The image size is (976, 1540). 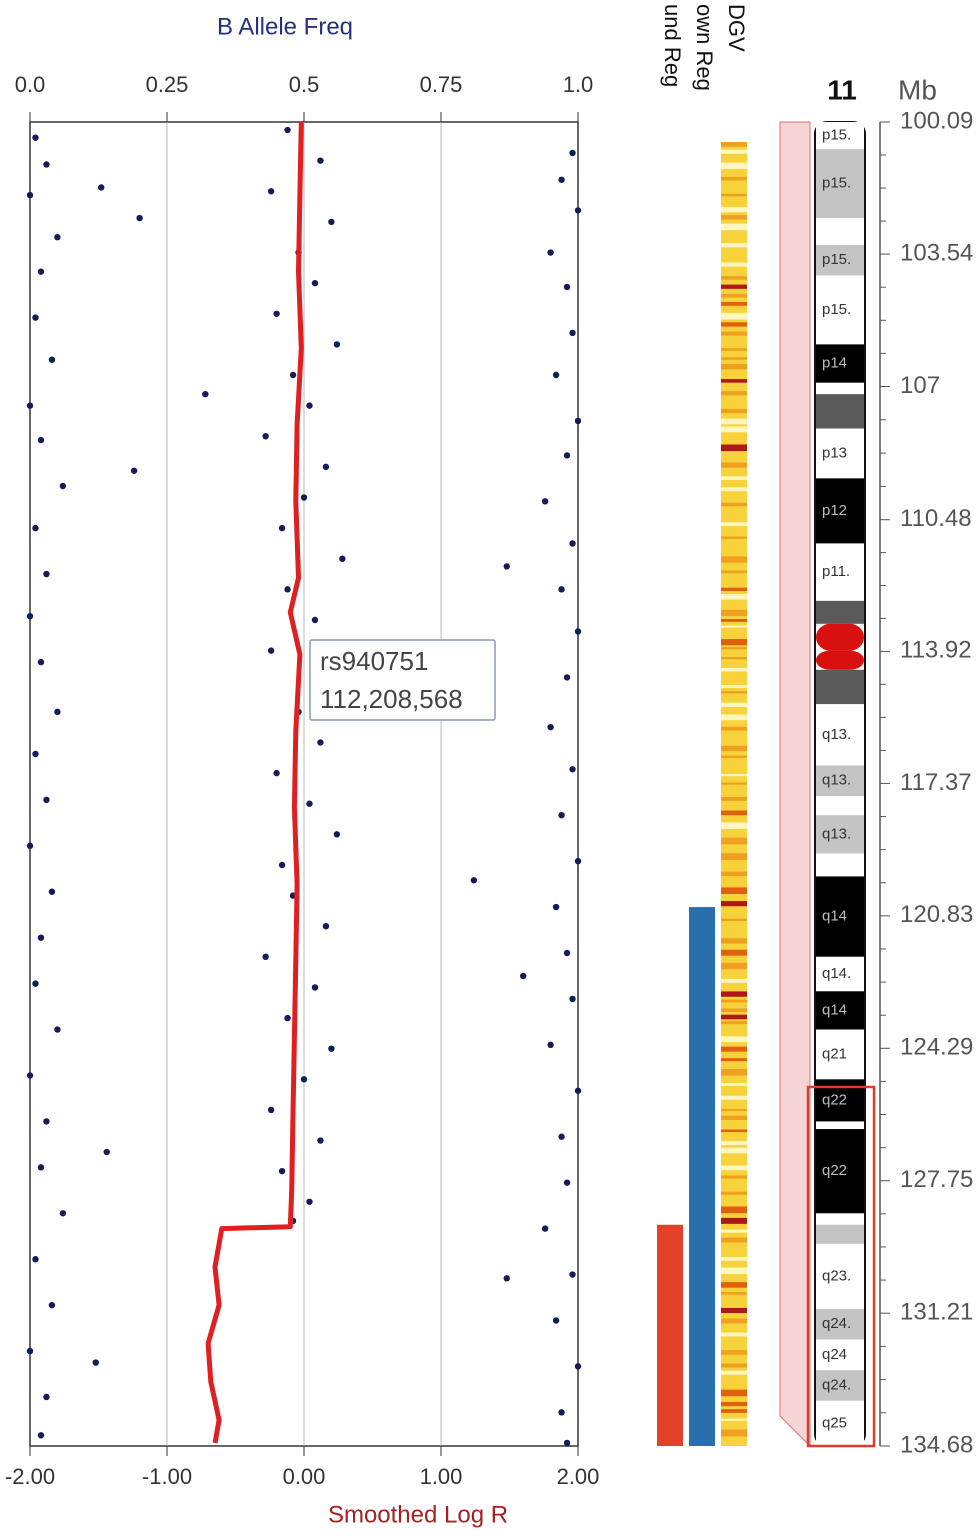 I want to click on x2-tick-label: -1.00, so click(x=167, y=1476).